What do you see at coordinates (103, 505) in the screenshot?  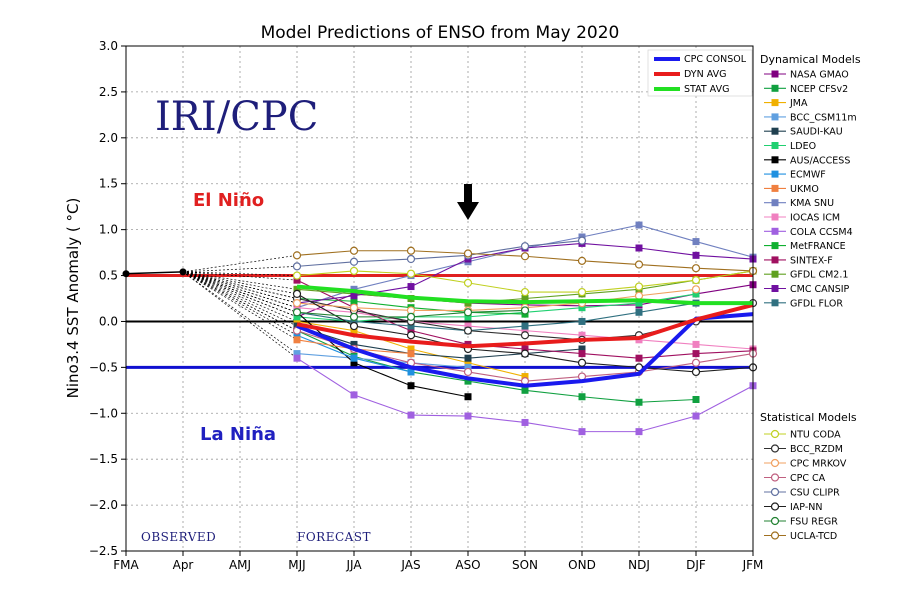 I see `y-tick-label: −2.0` at bounding box center [103, 505].